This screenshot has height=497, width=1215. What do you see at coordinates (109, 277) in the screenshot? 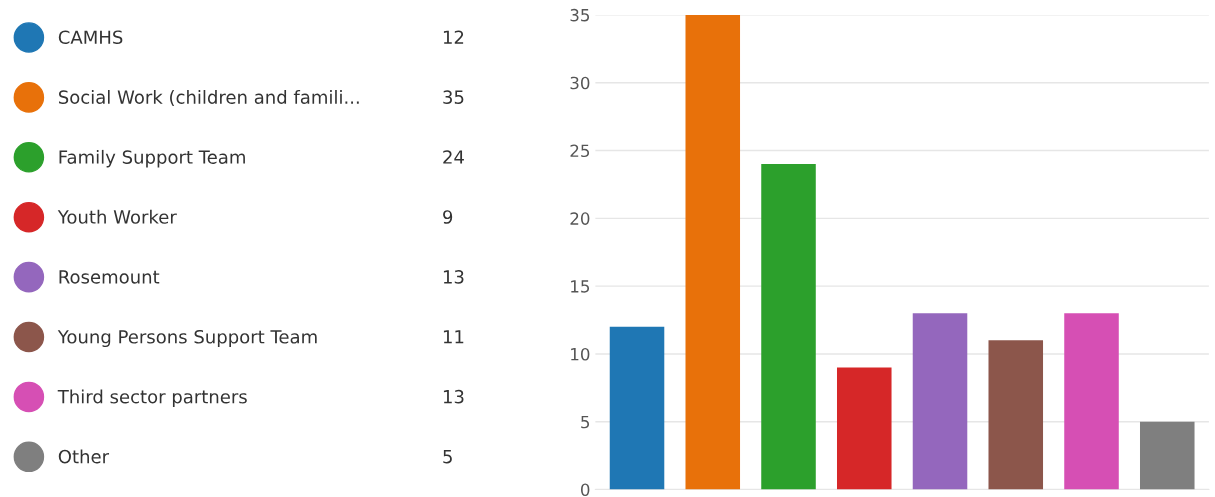
I see `legend-label: Rosemount` at bounding box center [109, 277].